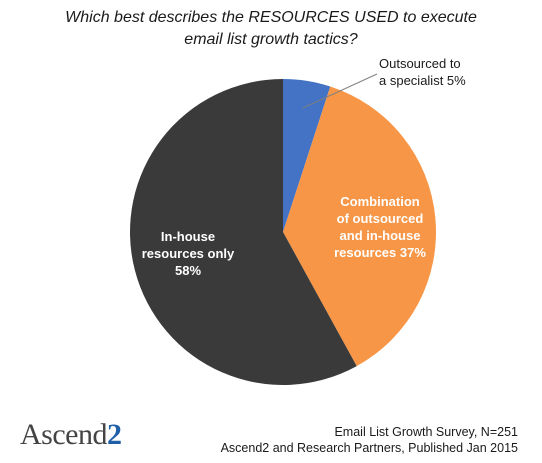 This screenshot has height=463, width=542. Describe the element at coordinates (63, 434) in the screenshot. I see `logo-word: Ascend` at that location.